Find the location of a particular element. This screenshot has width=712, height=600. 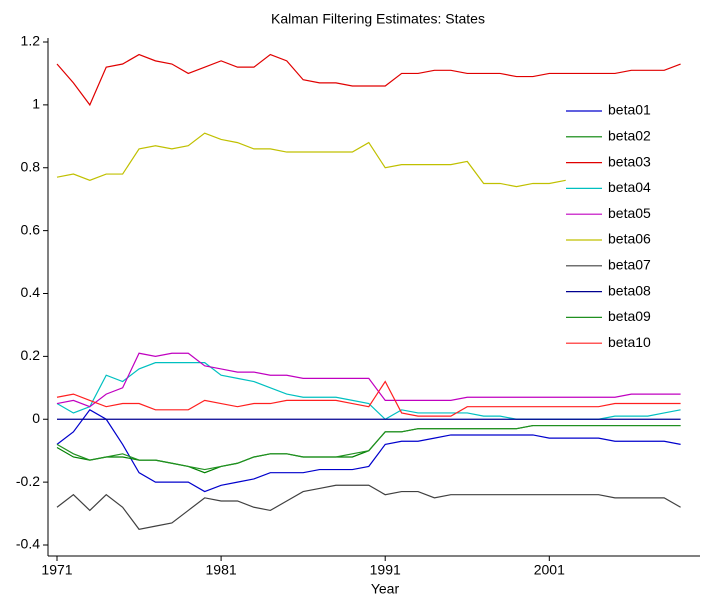

x-axis-label: Year is located at coordinates (385, 589).